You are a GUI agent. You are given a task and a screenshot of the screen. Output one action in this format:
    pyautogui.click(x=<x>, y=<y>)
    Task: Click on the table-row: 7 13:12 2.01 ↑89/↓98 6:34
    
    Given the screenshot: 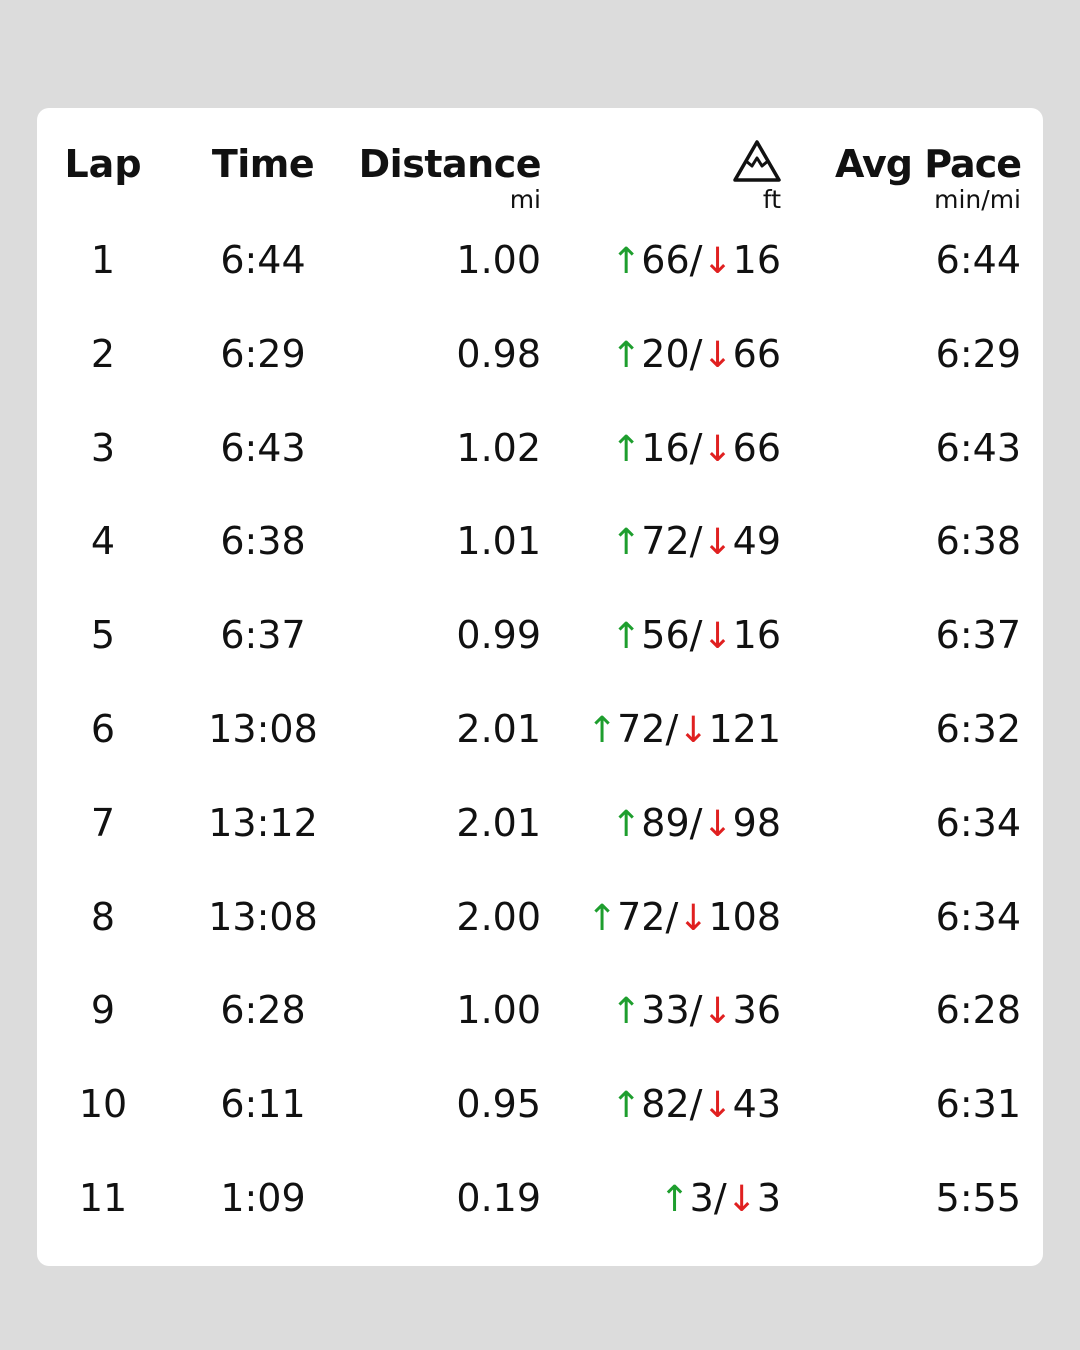 What is the action you would take?
    pyautogui.click(x=540, y=823)
    